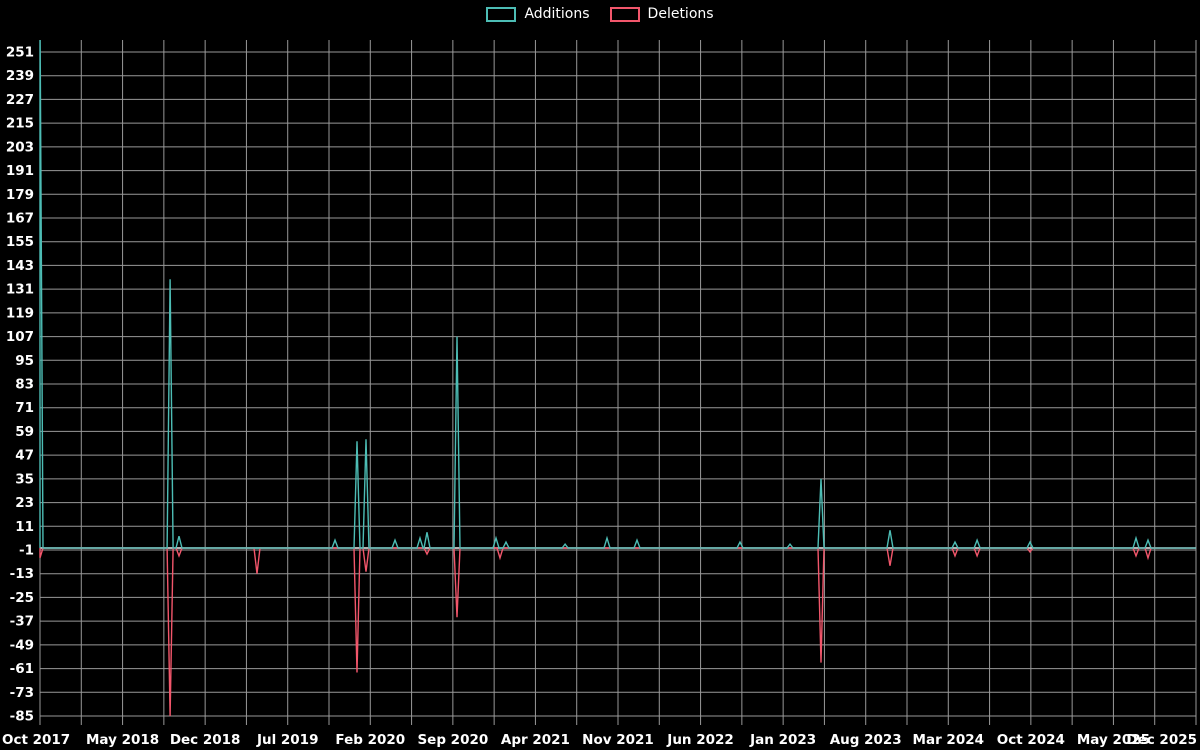 Image resolution: width=1200 pixels, height=750 pixels. What do you see at coordinates (24, 479) in the screenshot?
I see `y-tick-label: 35` at bounding box center [24, 479].